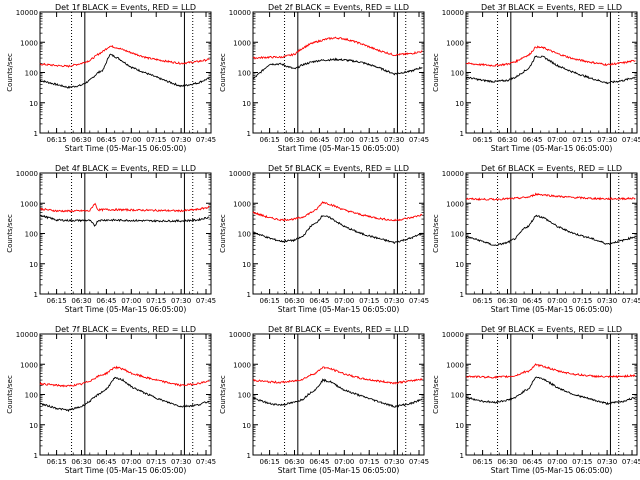 This screenshot has height=480, width=640. I want to click on panel-title: Det 3f BLACK = Events, RED = LLD, so click(551, 7).